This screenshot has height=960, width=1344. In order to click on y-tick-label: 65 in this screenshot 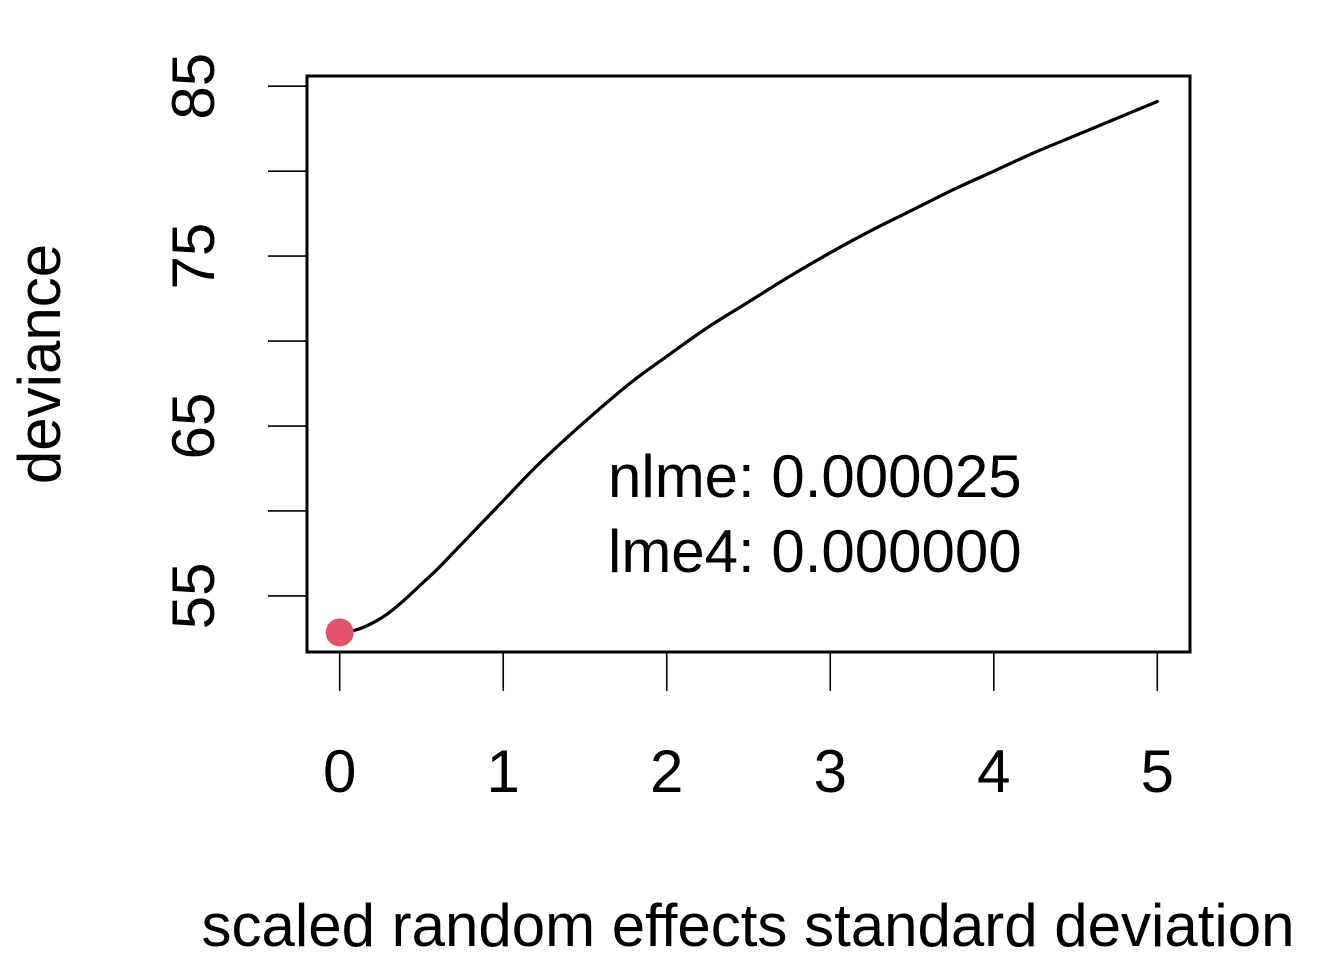, I will do `click(193, 426)`.